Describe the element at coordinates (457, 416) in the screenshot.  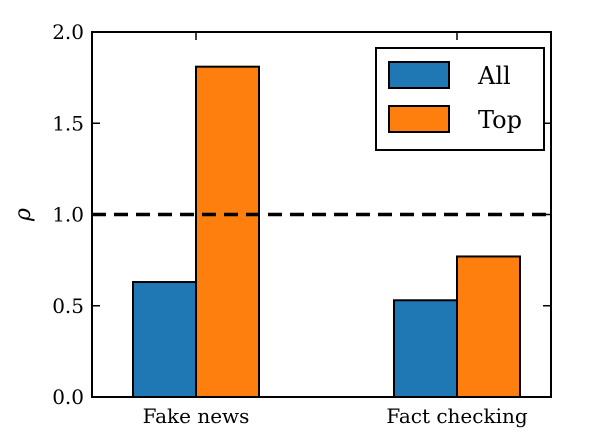
I see `x-tick-label: Fact checking` at that location.